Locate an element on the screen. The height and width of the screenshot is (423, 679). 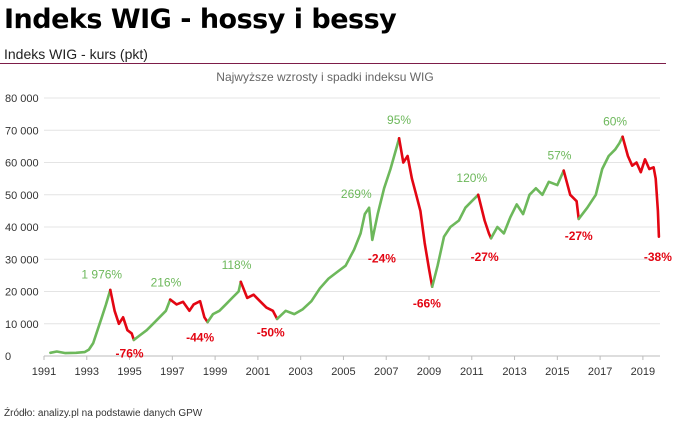
fall-label: -50% is located at coordinates (271, 333).